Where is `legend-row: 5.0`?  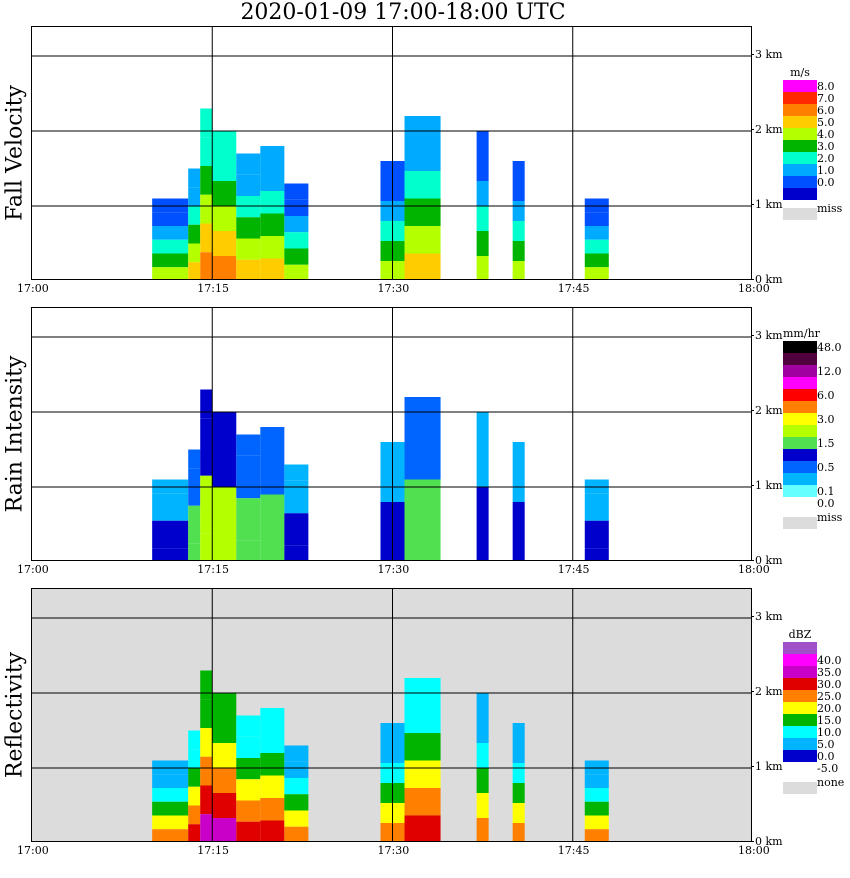
legend-row: 5.0 is located at coordinates (813, 122).